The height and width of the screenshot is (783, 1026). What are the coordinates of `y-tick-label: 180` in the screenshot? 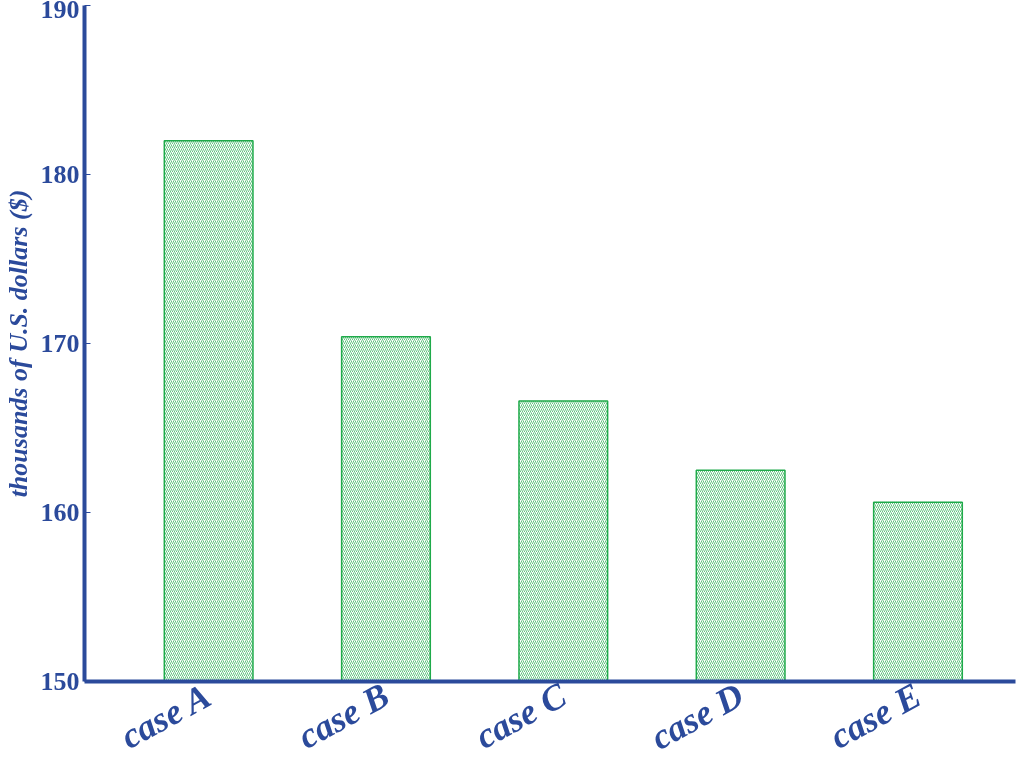 It's located at (60, 174).